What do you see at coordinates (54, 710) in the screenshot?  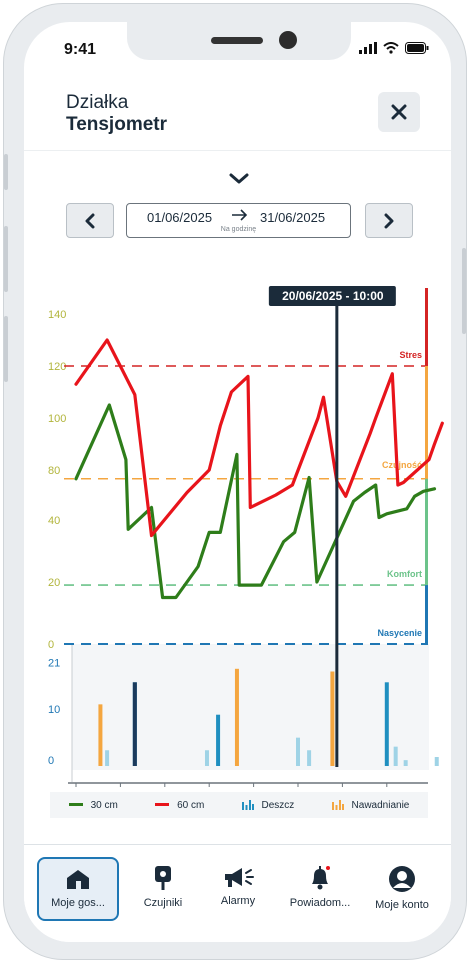 I see `y-tick-label: 10` at bounding box center [54, 710].